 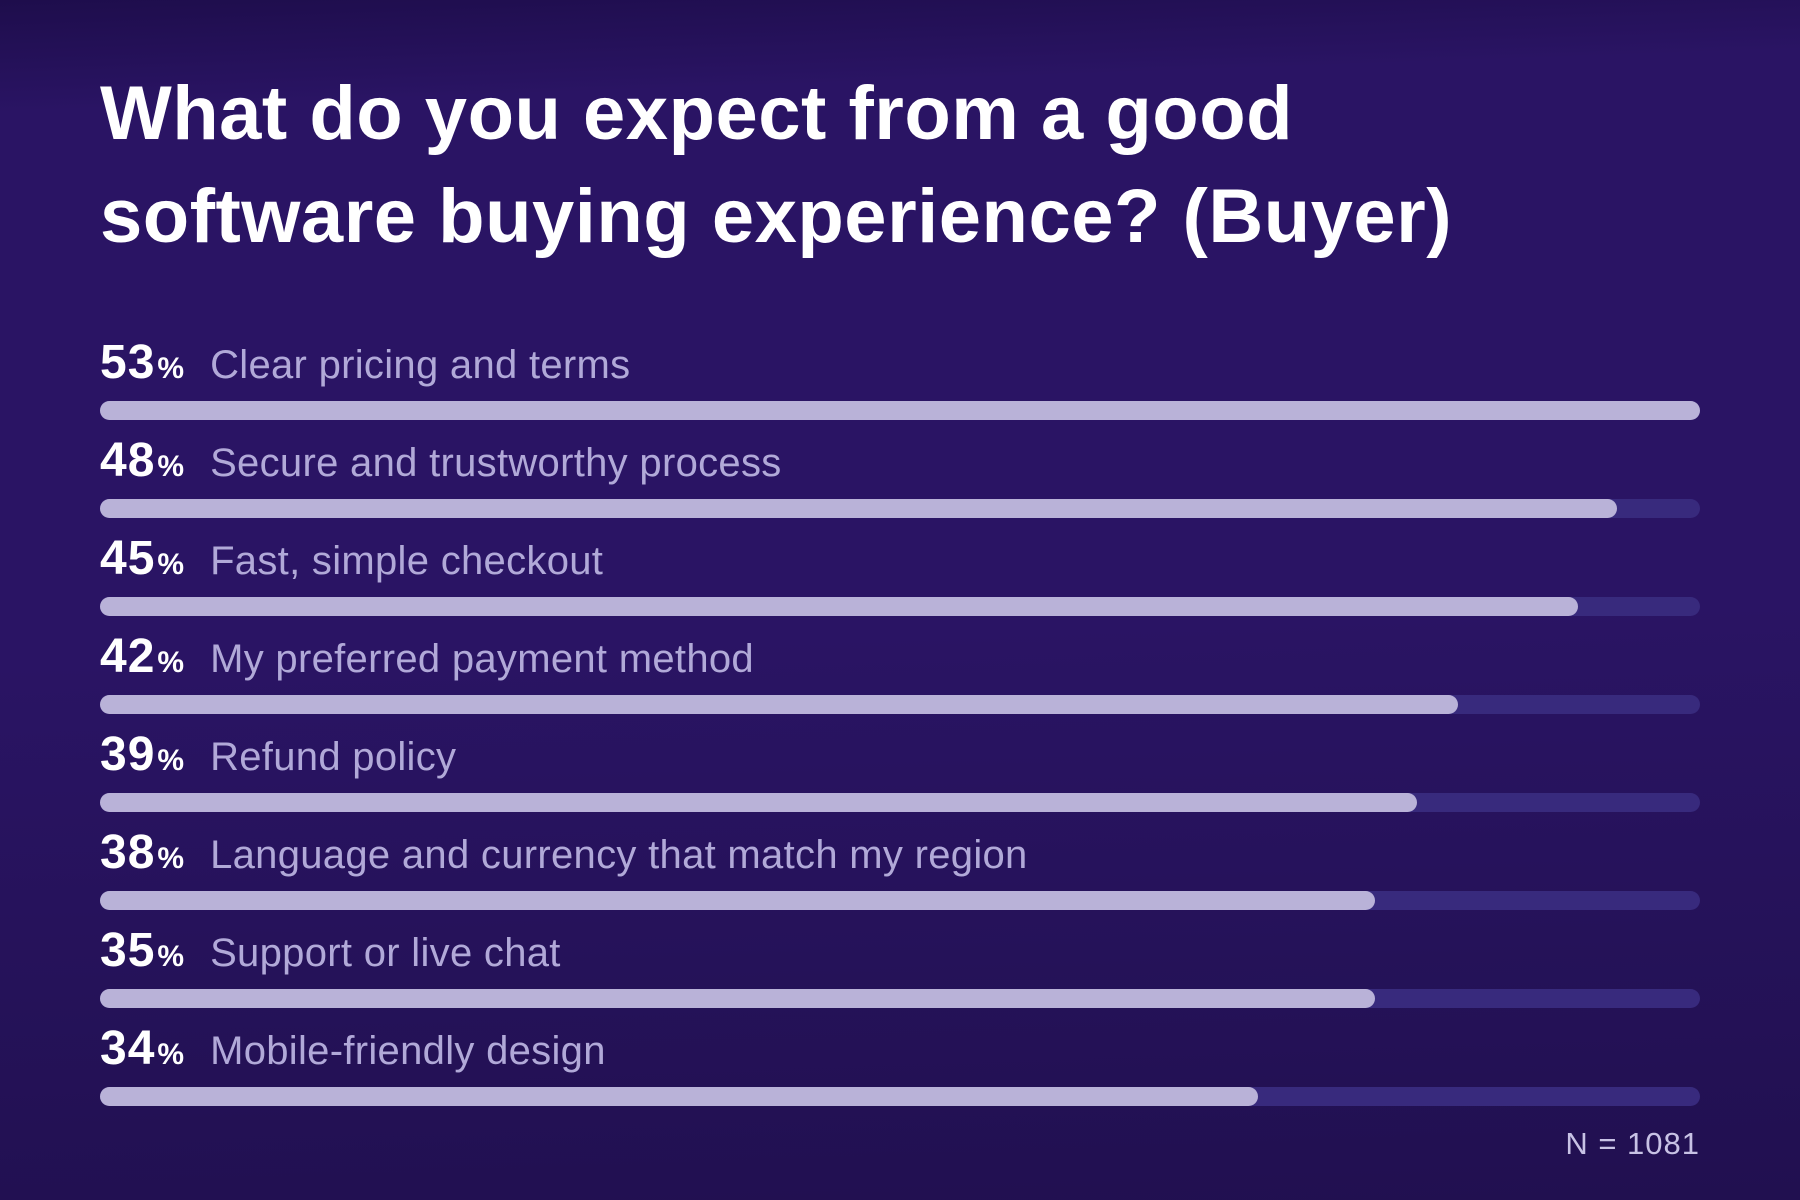 I want to click on chart-title-line1: What do you expect from a good, so click(x=697, y=113).